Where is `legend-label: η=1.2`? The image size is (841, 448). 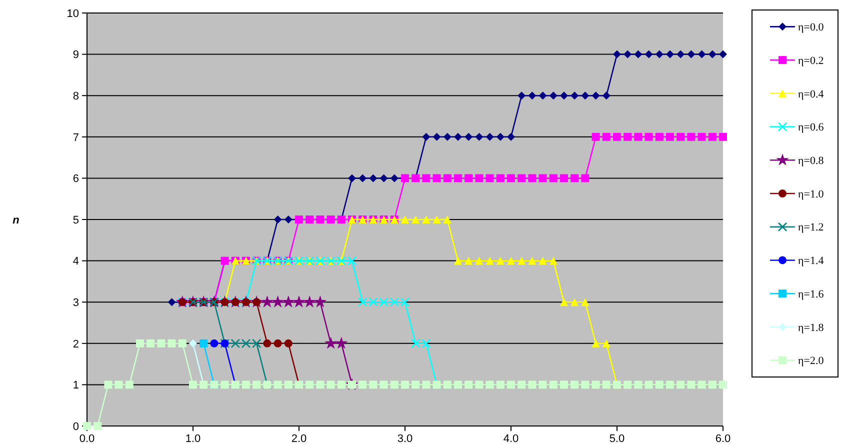
legend-label: η=1.2 is located at coordinates (811, 228).